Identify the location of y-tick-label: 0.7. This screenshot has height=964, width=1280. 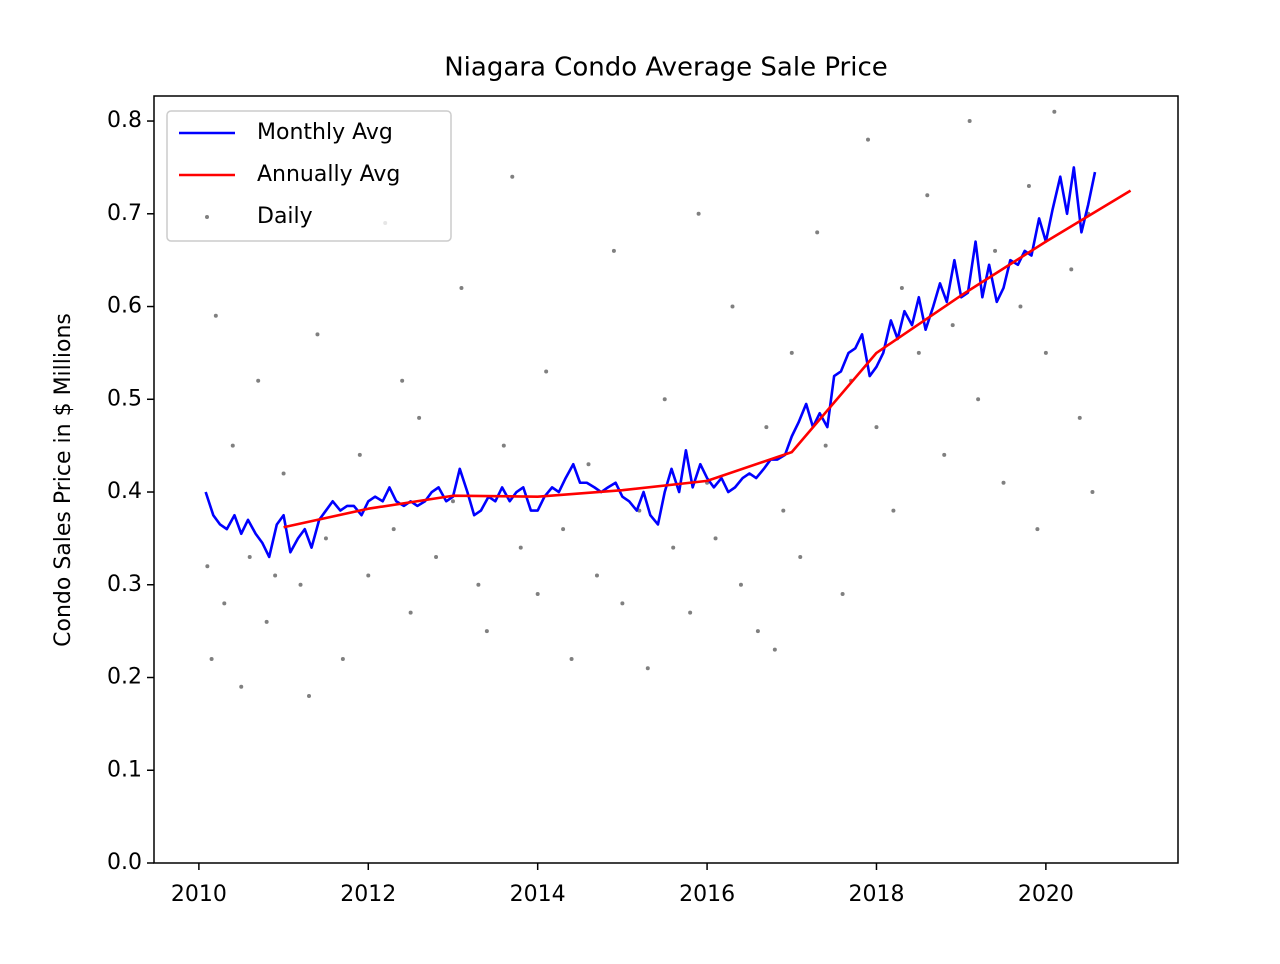
(124, 213).